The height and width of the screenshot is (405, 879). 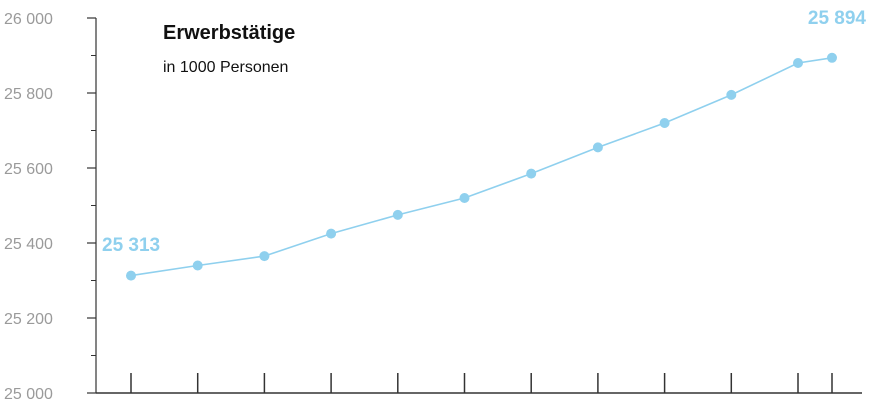 What do you see at coordinates (225, 67) in the screenshot?
I see `chart-subtitle: in 1000 Personen` at bounding box center [225, 67].